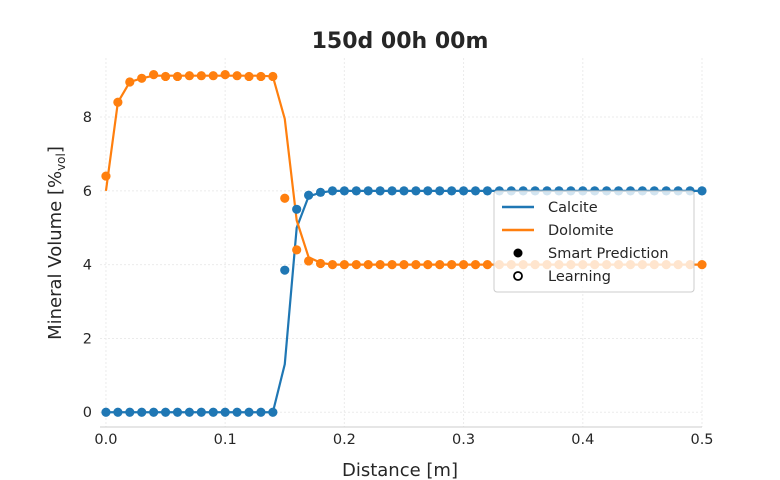 This screenshot has height=480, width=780. Describe the element at coordinates (55, 255) in the screenshot. I see `y-axis-label-main: Mineral Volume [%` at that location.